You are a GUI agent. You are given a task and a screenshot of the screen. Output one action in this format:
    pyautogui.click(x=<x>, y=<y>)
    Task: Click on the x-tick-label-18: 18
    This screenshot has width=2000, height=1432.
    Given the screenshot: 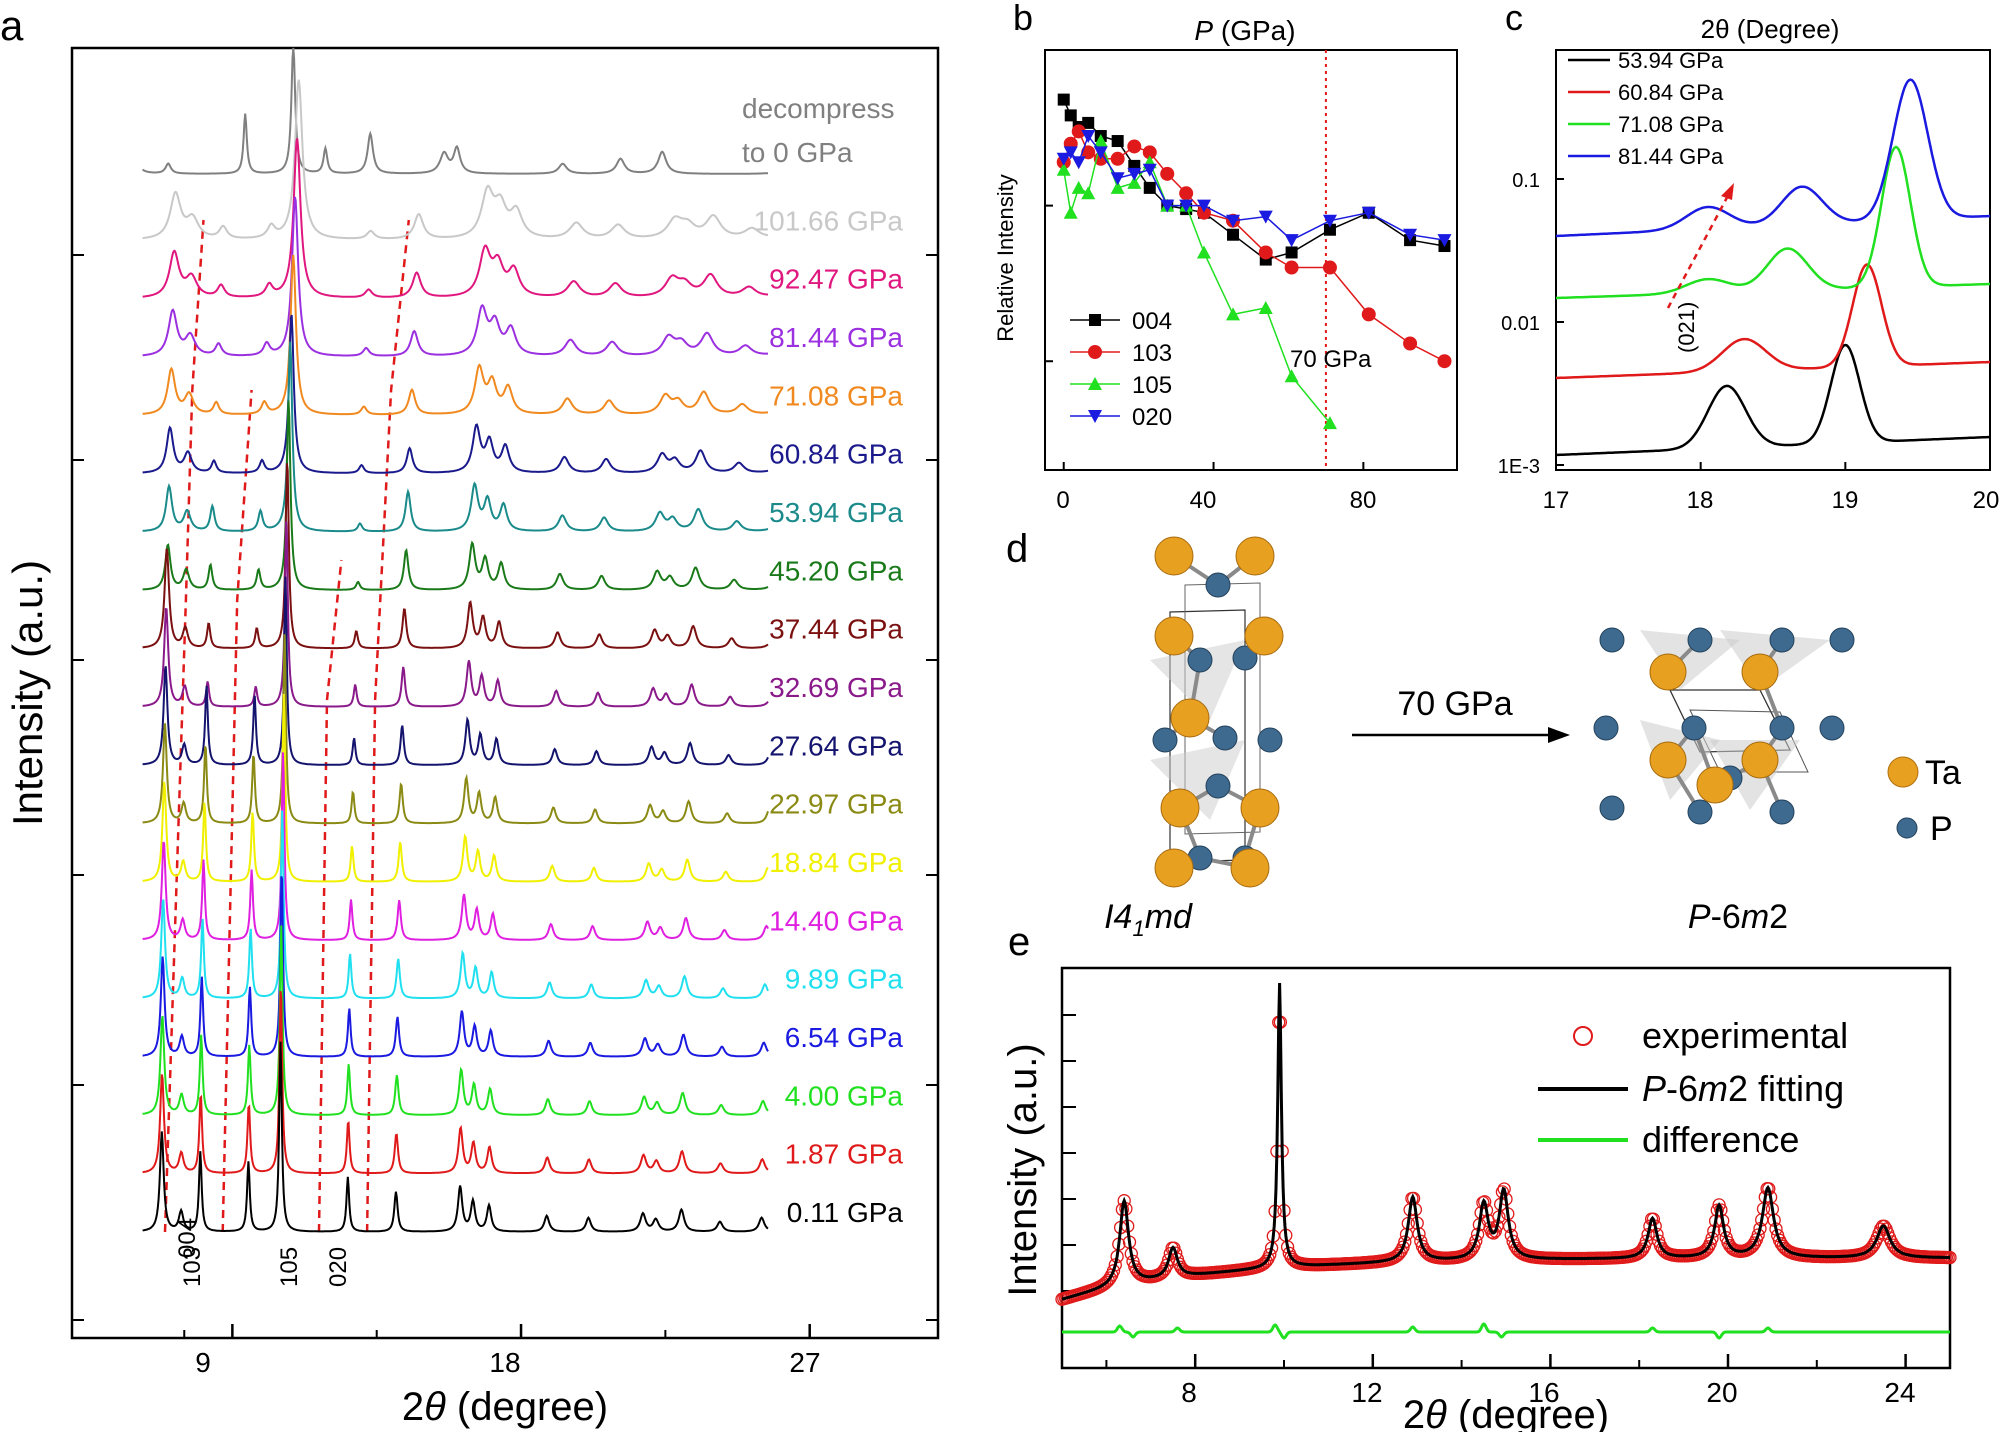 What is the action you would take?
    pyautogui.click(x=504, y=1362)
    